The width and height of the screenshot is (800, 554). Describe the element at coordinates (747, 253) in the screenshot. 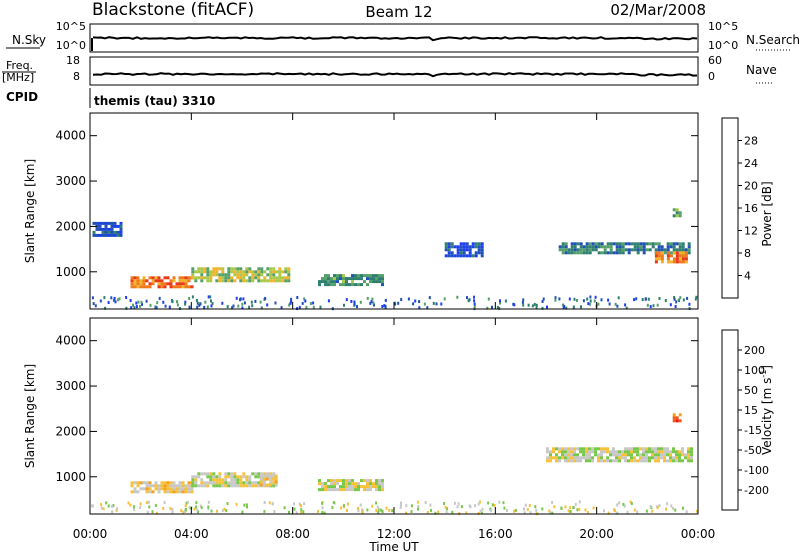

I see `power-colorbar-tick-label: 8` at that location.